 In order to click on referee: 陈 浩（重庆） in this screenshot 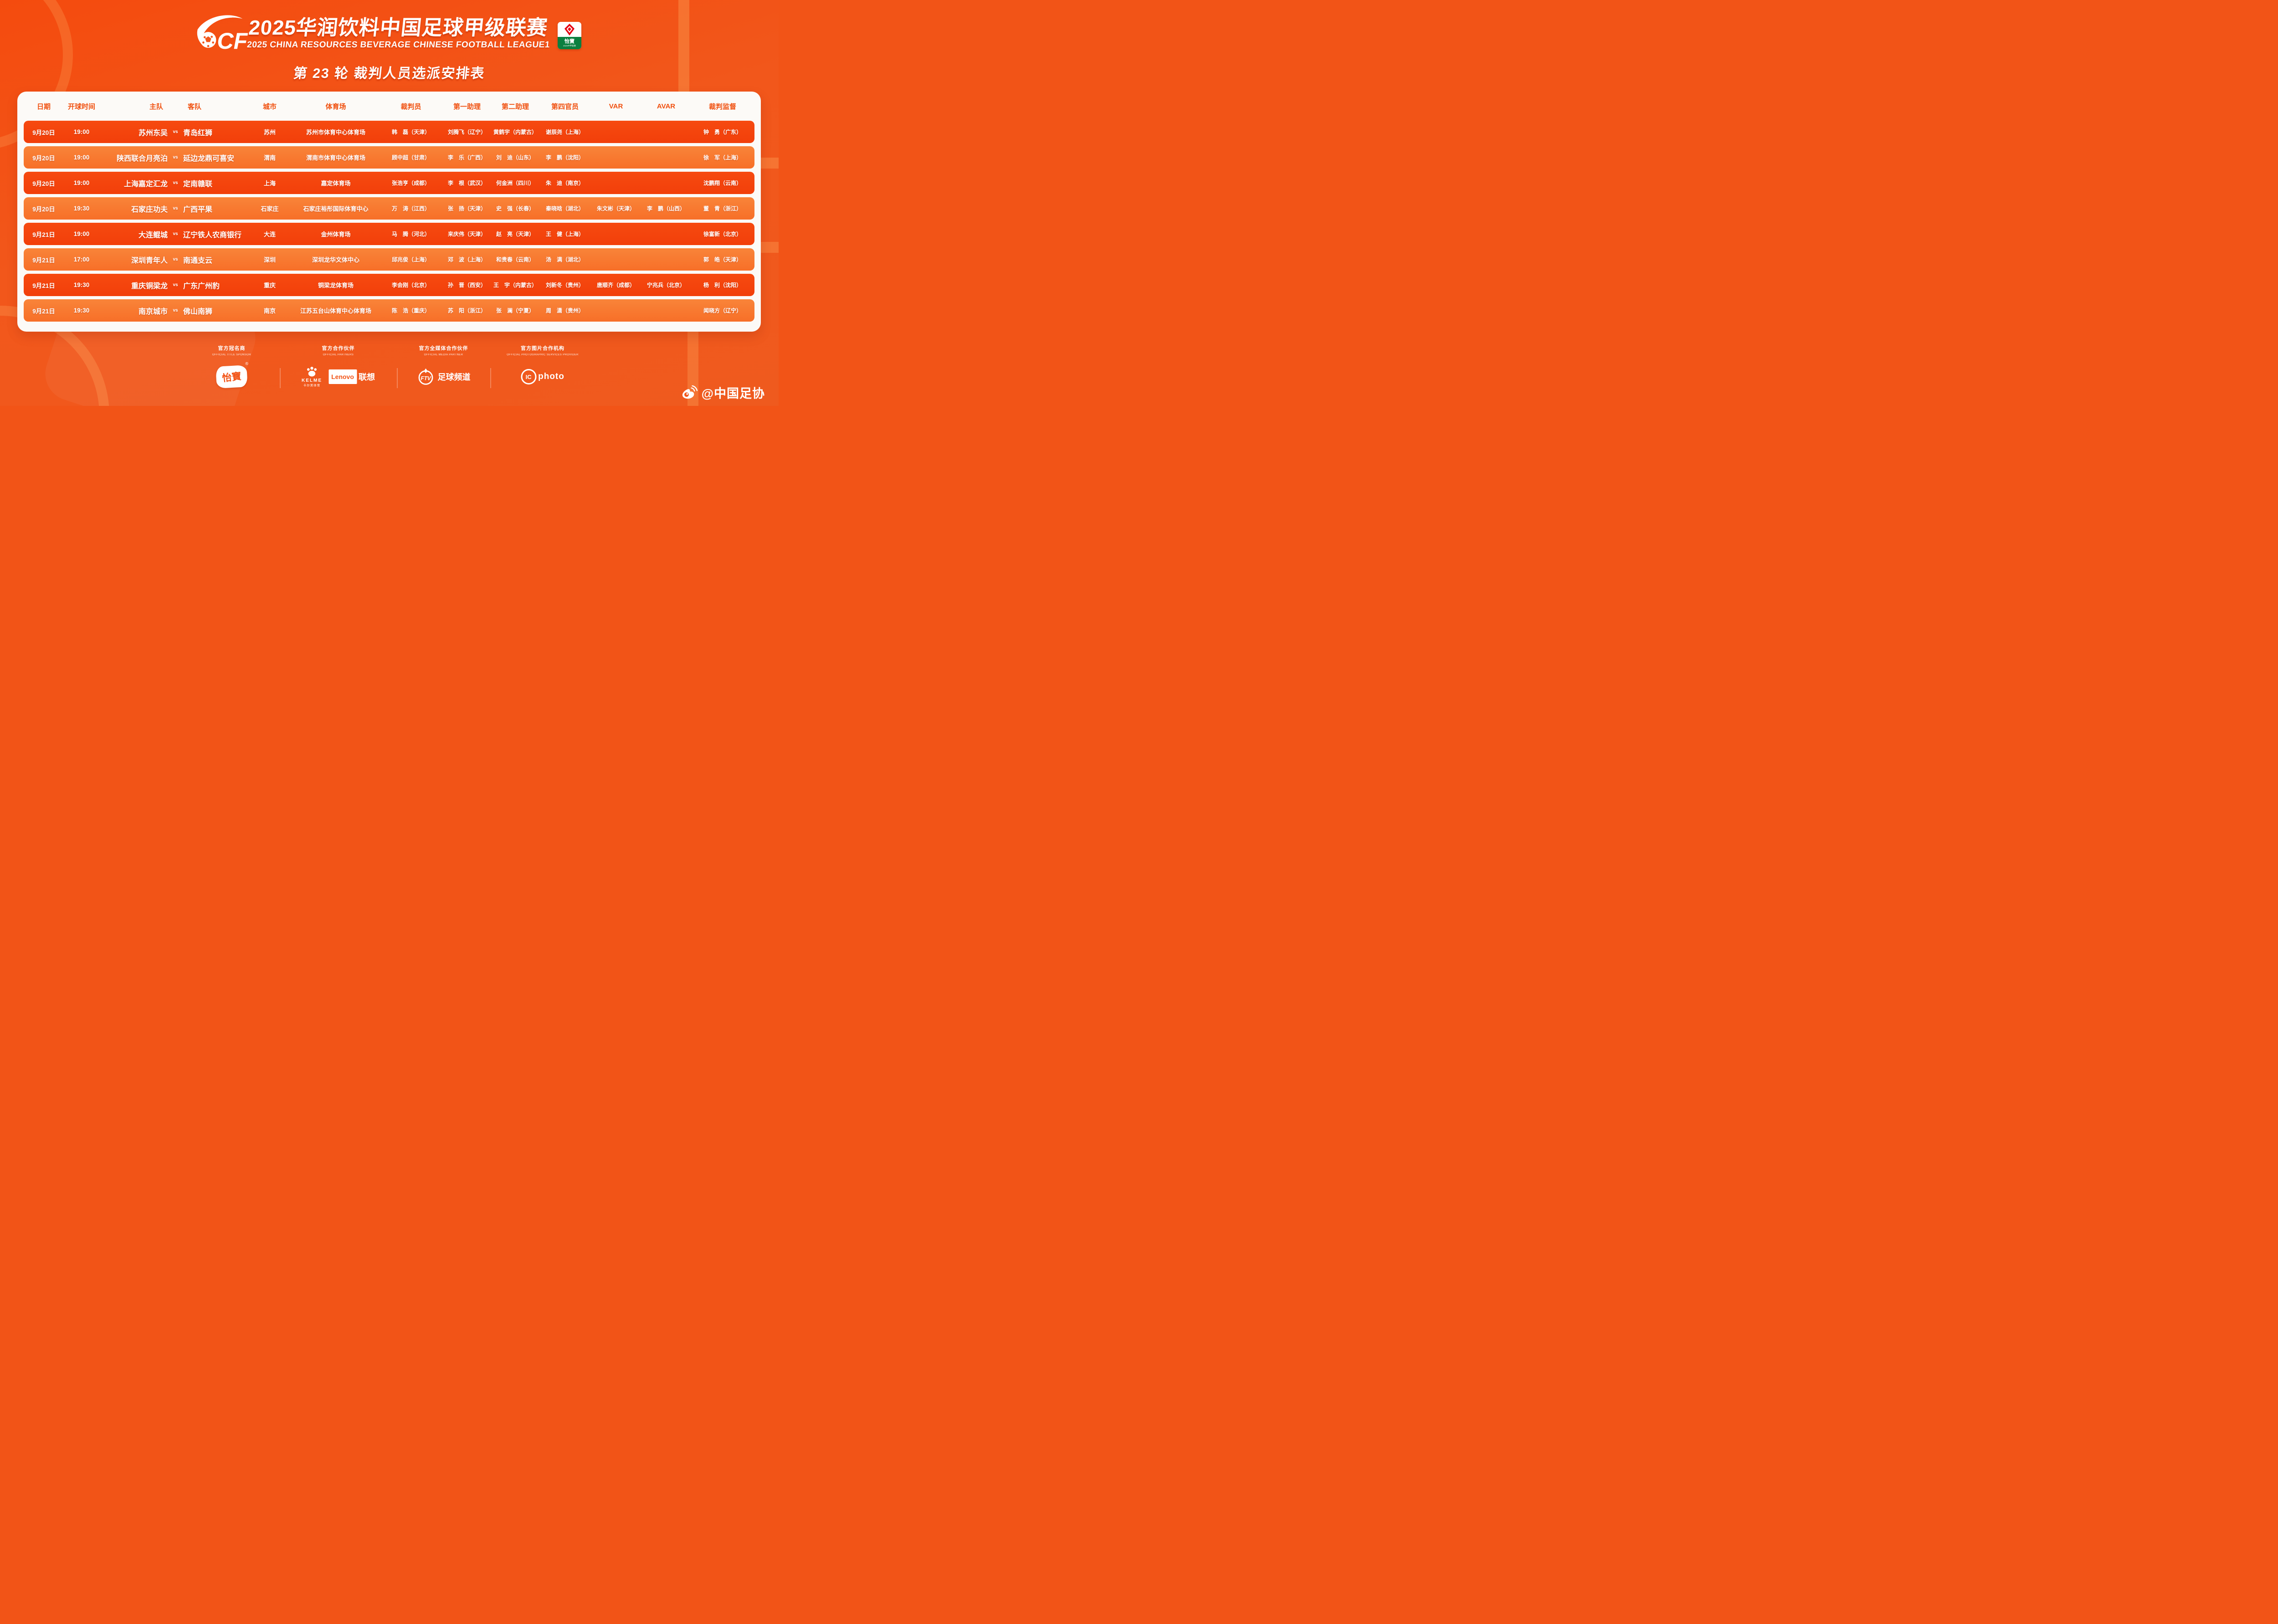, I will do `click(410, 310)`.